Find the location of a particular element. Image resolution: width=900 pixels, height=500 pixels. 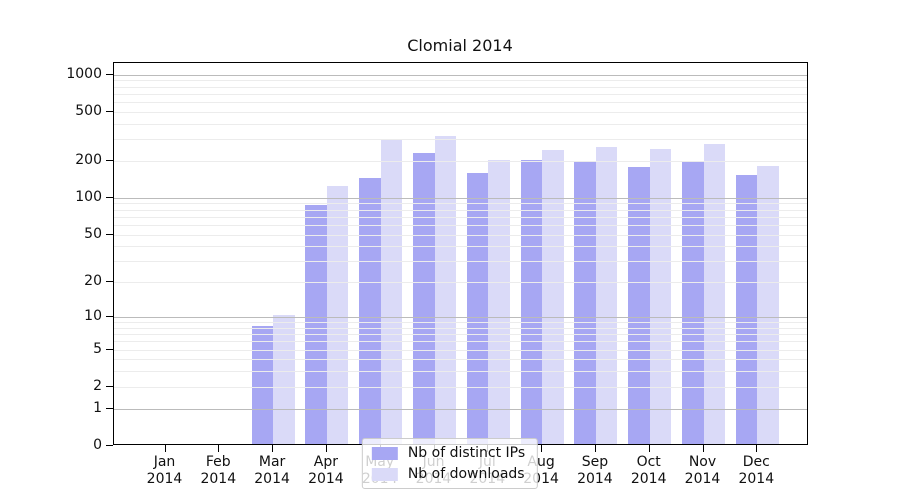

x-axis-tick-label: Dec 2014 is located at coordinates (756, 470).